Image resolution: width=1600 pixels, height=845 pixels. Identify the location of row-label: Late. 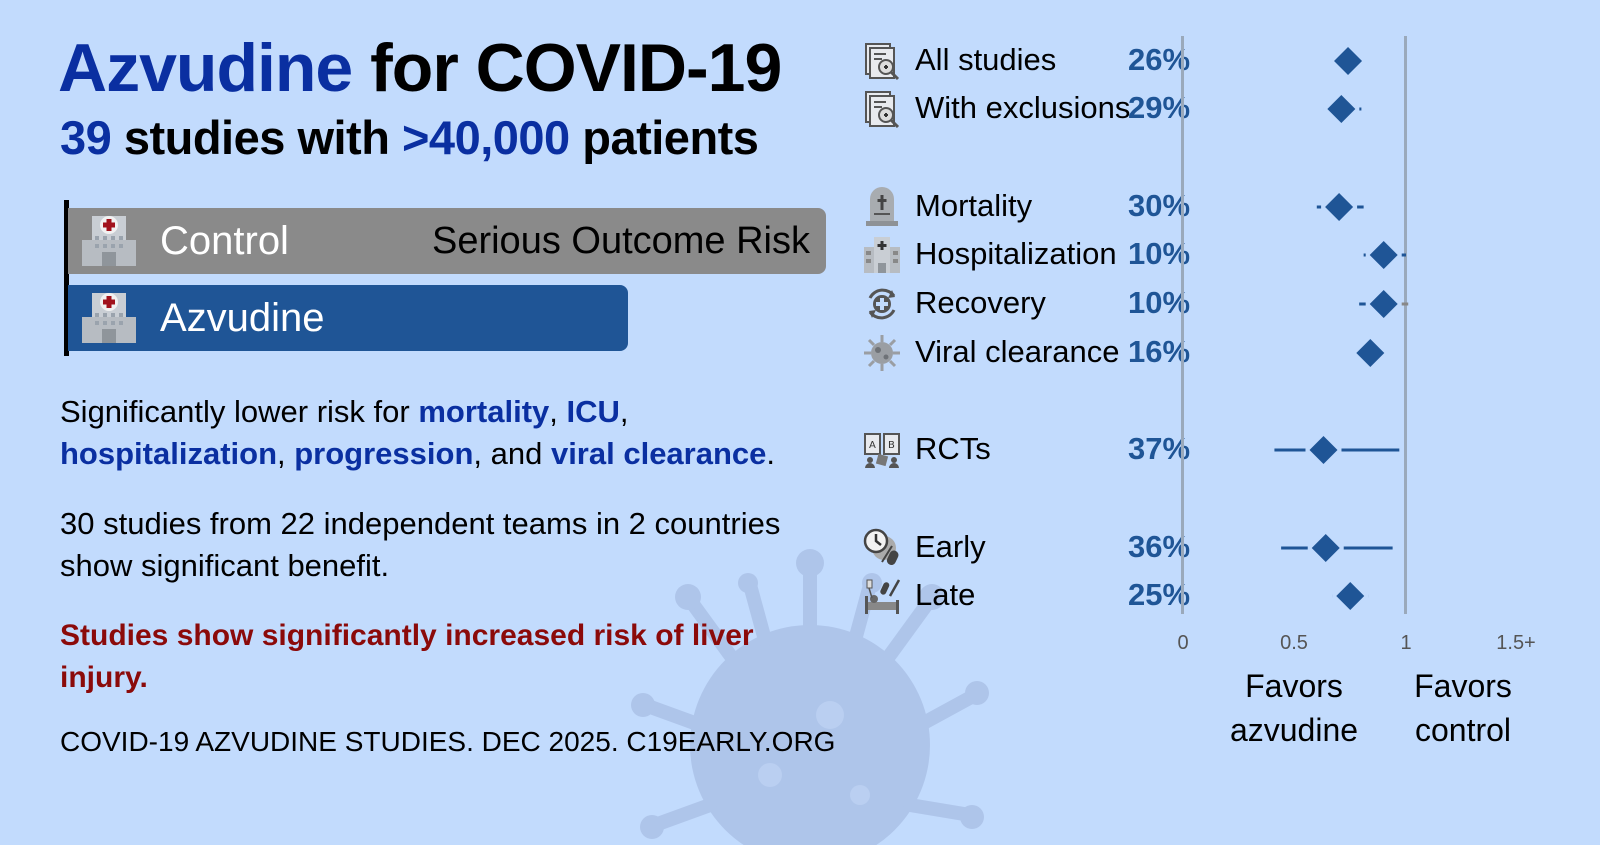
(945, 594).